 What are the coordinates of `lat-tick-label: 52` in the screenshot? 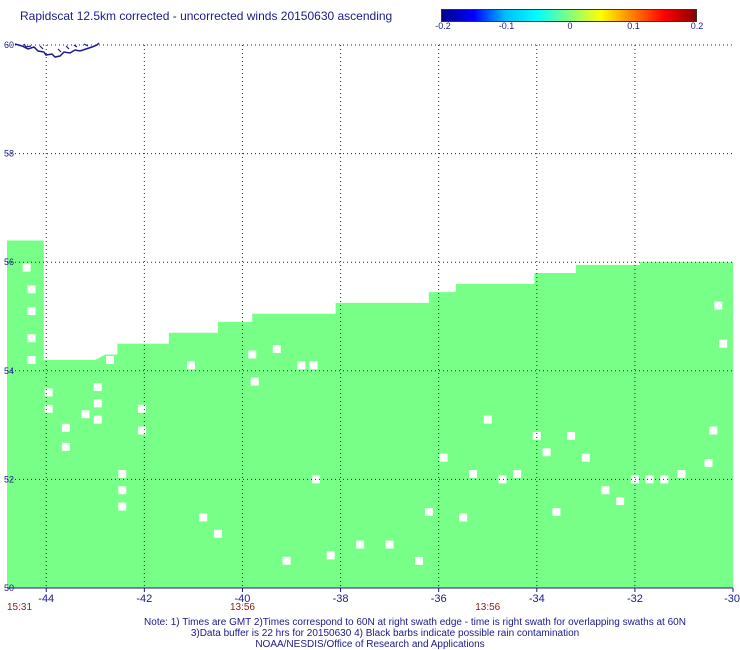 It's located at (9, 479).